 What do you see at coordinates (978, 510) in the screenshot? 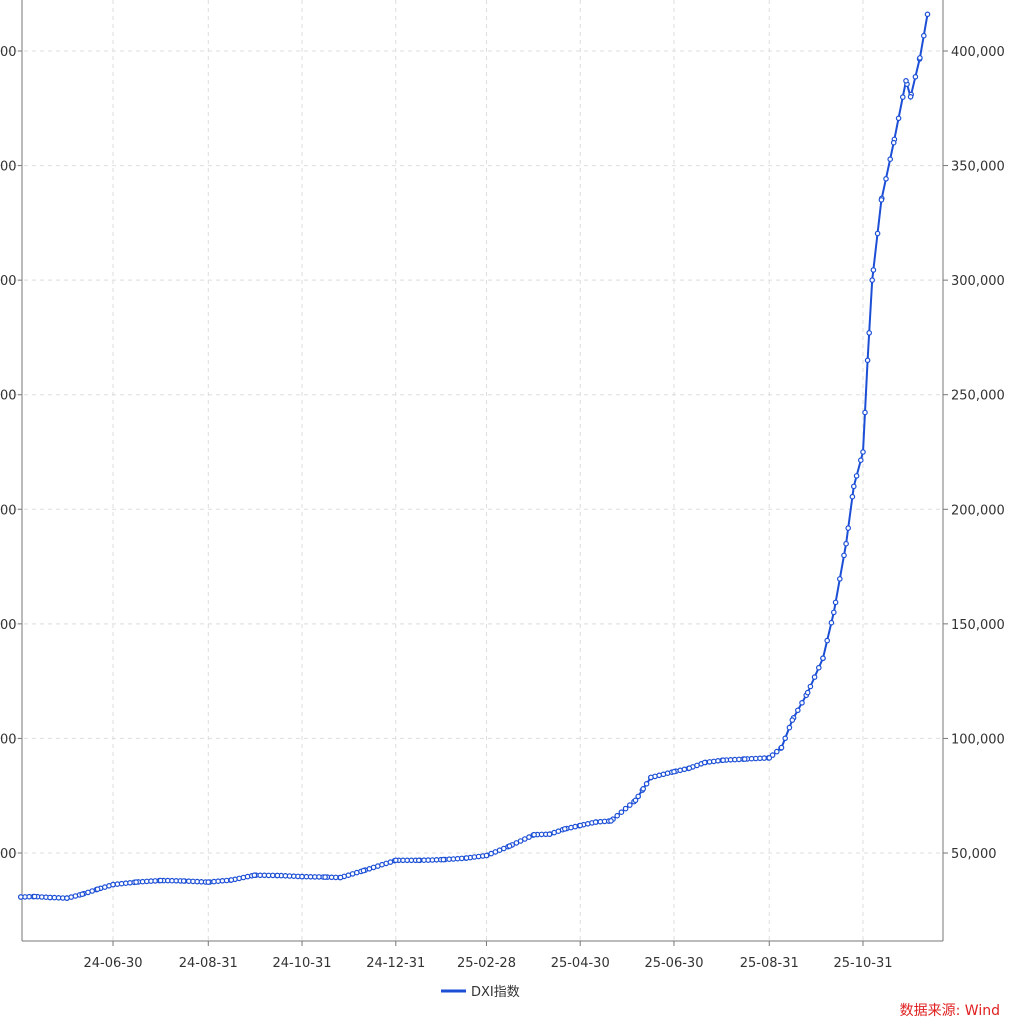
I see `y-tick-label: 200,000` at bounding box center [978, 510].